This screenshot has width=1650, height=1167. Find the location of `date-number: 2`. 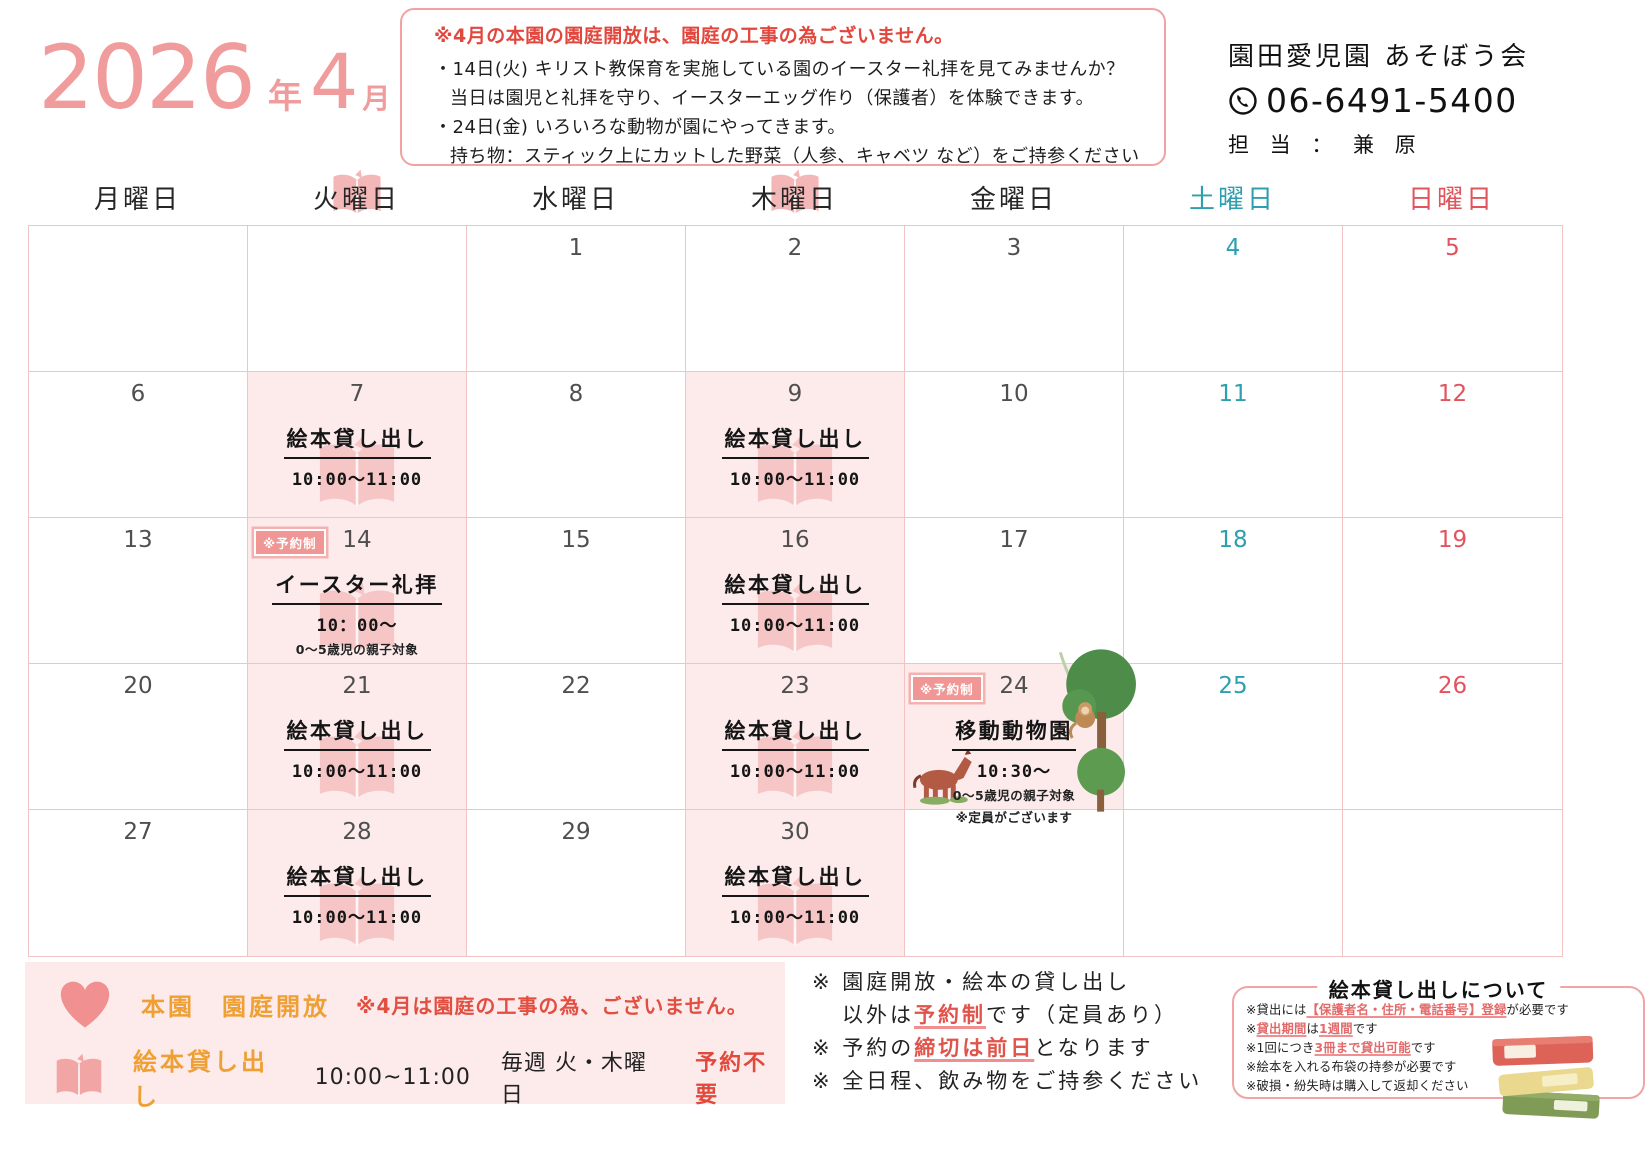

date-number: 2 is located at coordinates (795, 248).